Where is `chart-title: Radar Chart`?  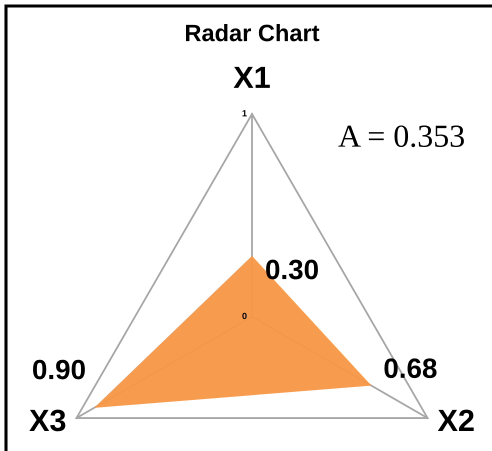
chart-title: Radar Chart is located at coordinates (253, 33).